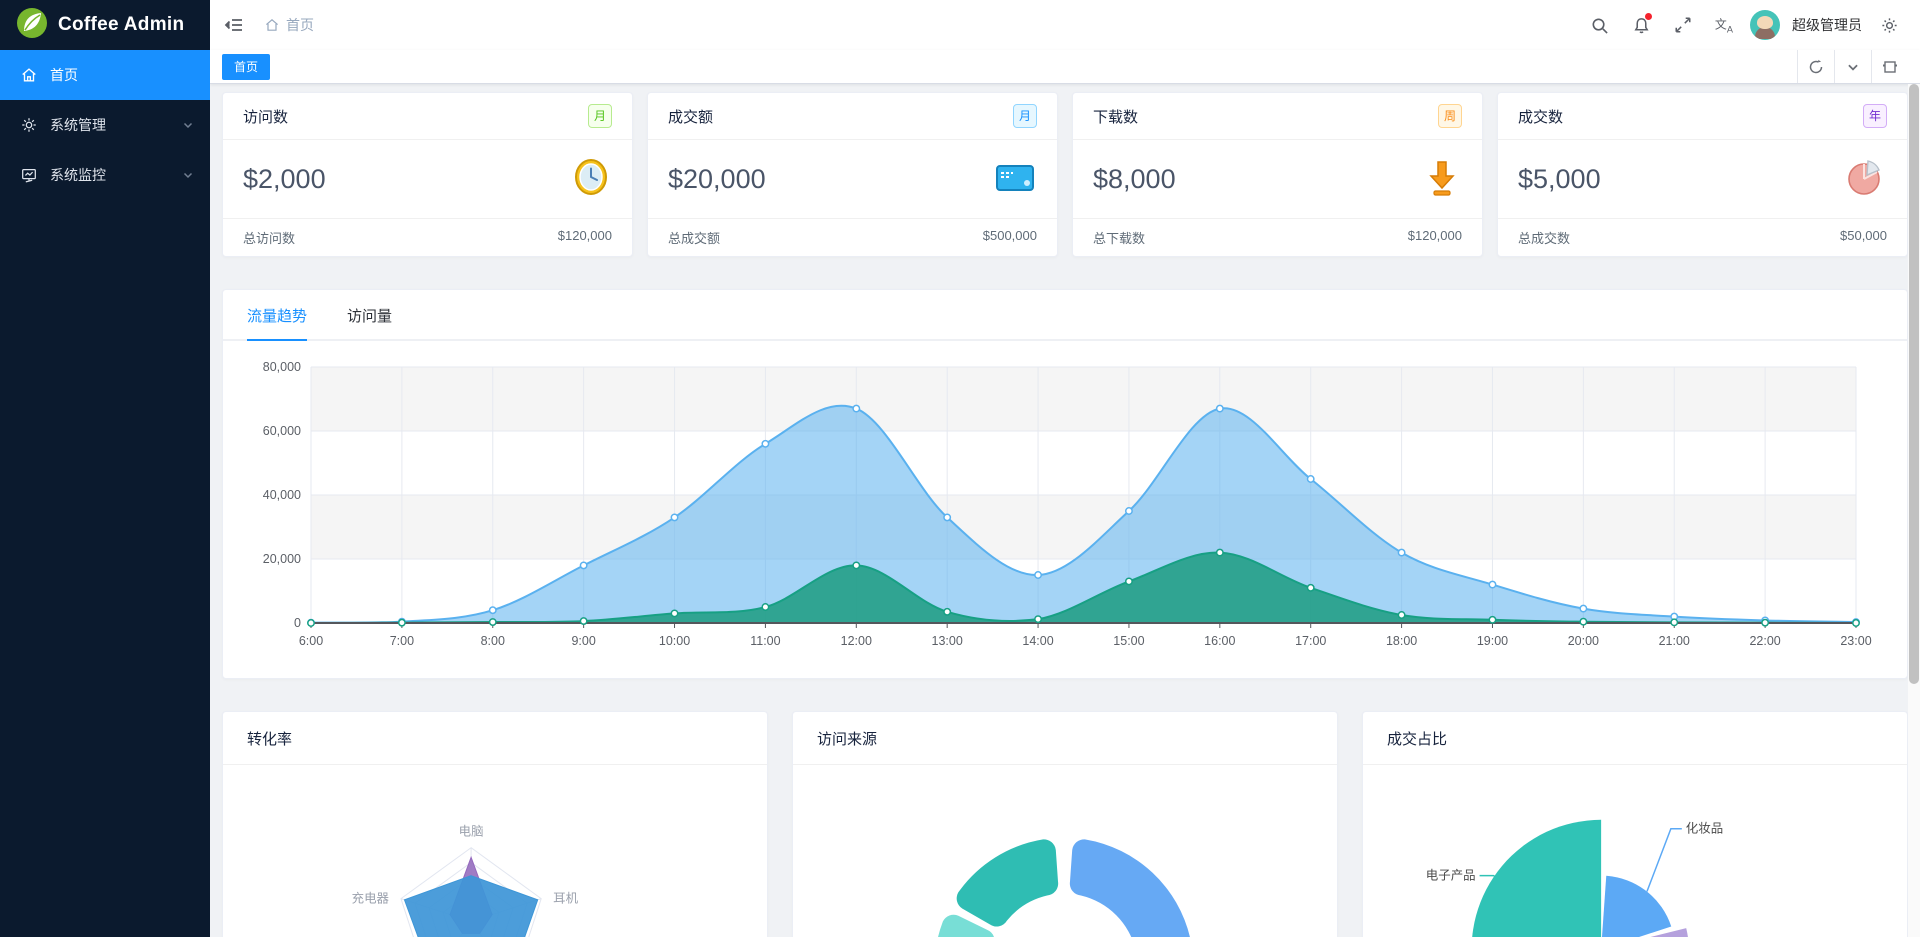 The width and height of the screenshot is (1920, 937). What do you see at coordinates (402, 641) in the screenshot?
I see `svg-text: 7:00` at bounding box center [402, 641].